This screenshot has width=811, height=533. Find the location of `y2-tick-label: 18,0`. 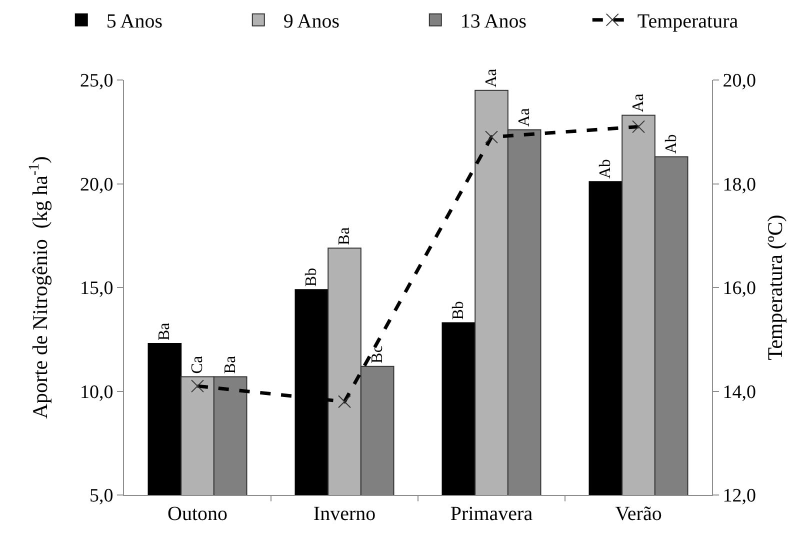

y2-tick-label: 18,0 is located at coordinates (739, 185).